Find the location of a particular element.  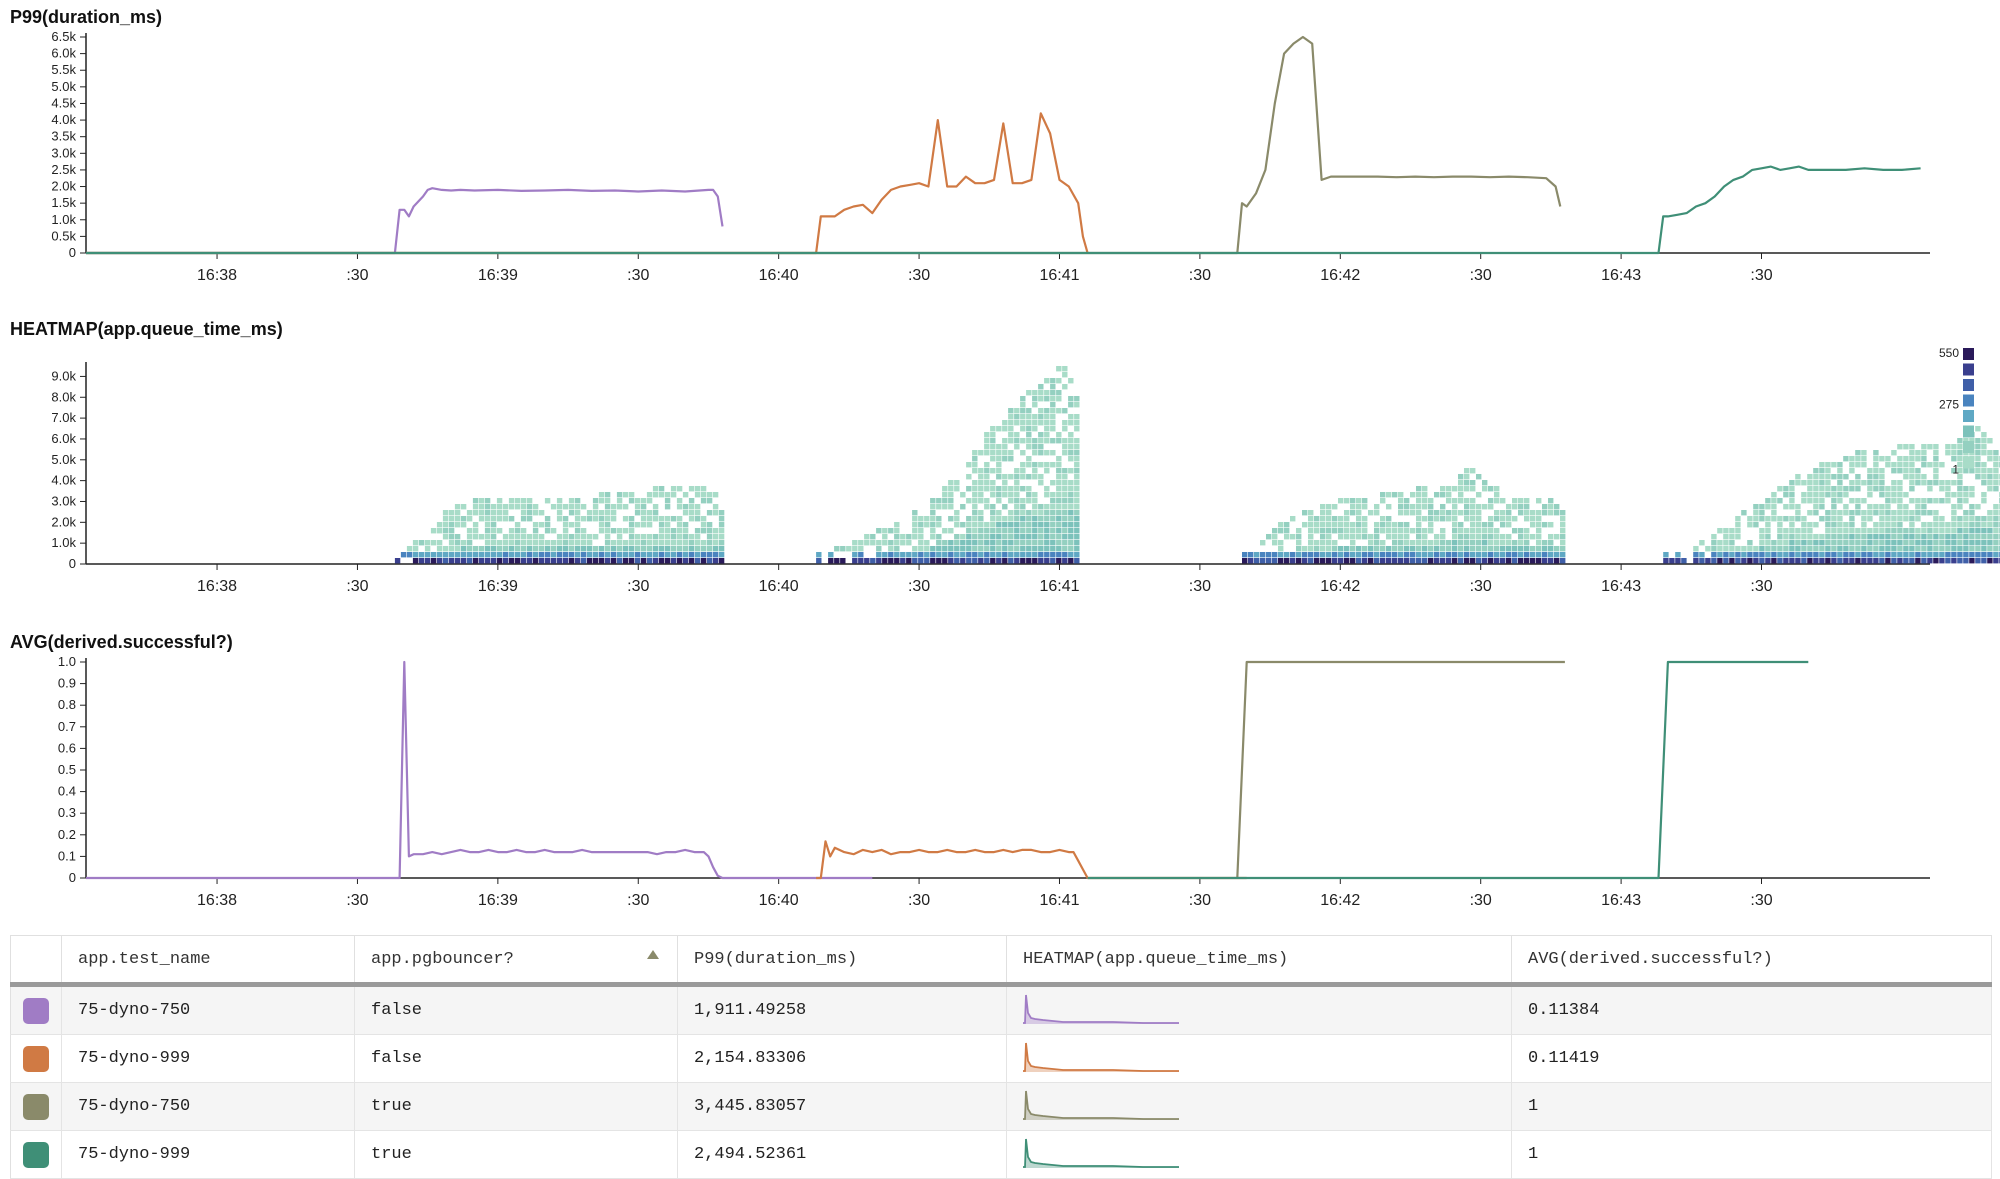

heatmap-legend-swatch is located at coordinates (1968, 431).